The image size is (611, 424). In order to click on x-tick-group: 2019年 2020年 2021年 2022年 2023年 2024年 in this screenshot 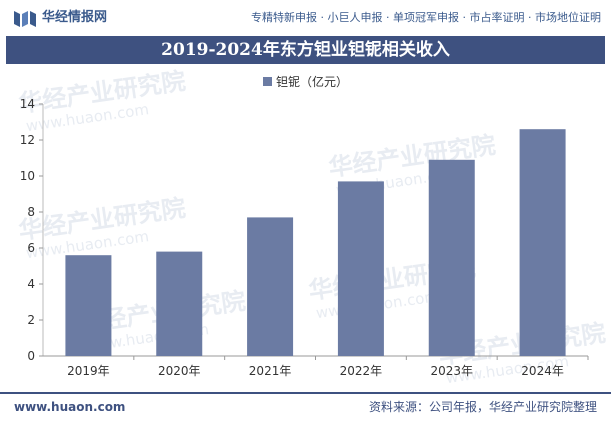, I will do `click(328, 367)`.